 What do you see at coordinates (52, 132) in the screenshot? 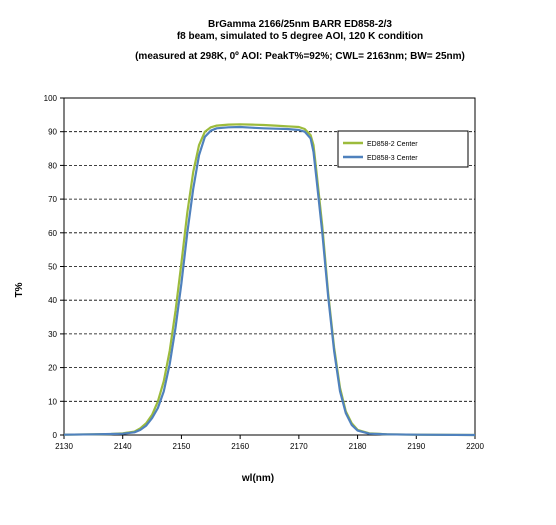
I see `y-tick-label-90: 90` at bounding box center [52, 132].